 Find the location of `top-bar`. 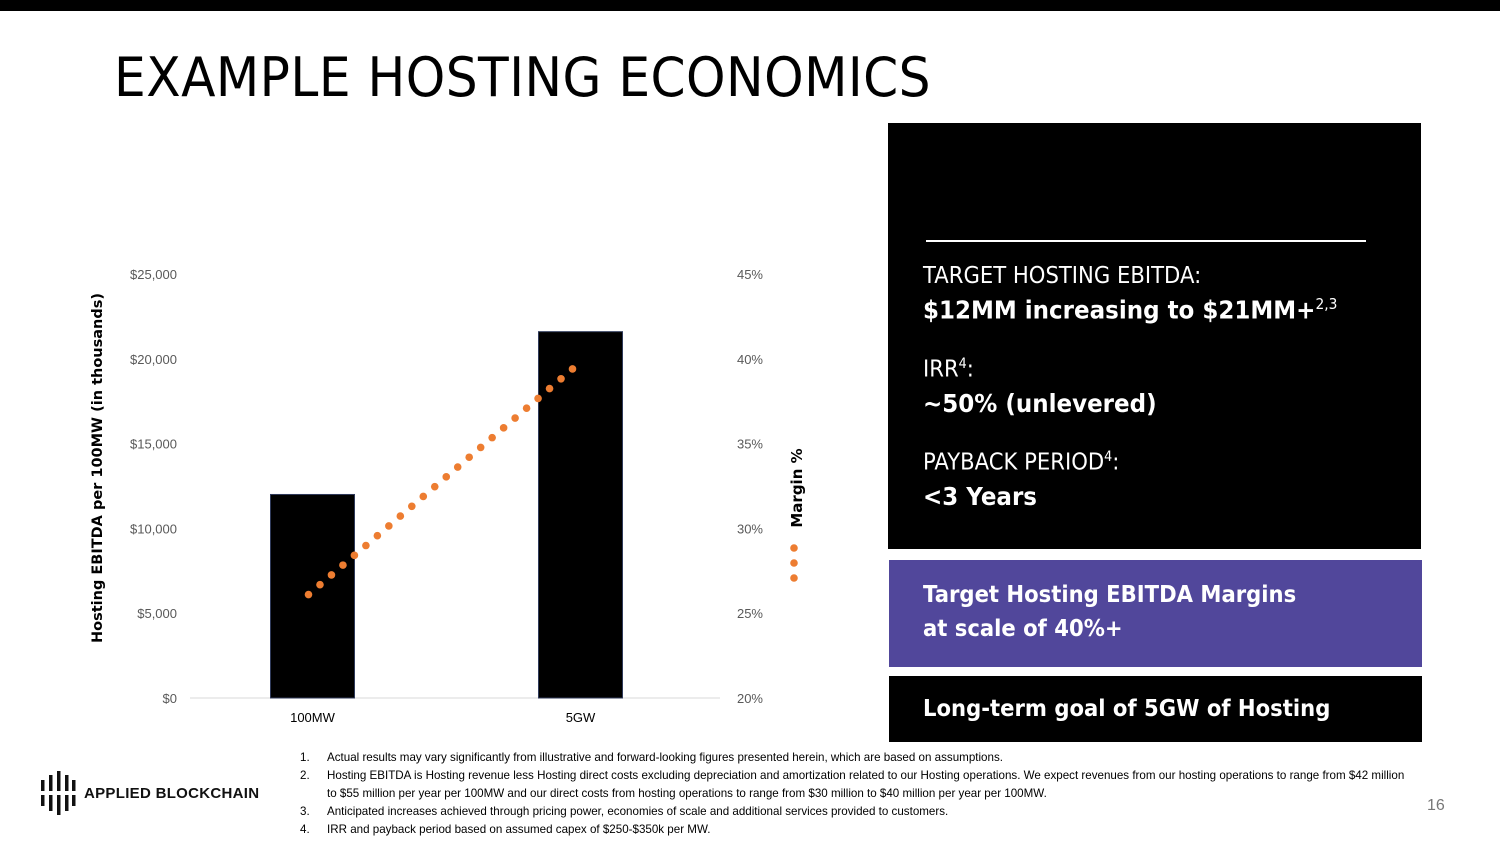

top-bar is located at coordinates (750, 5).